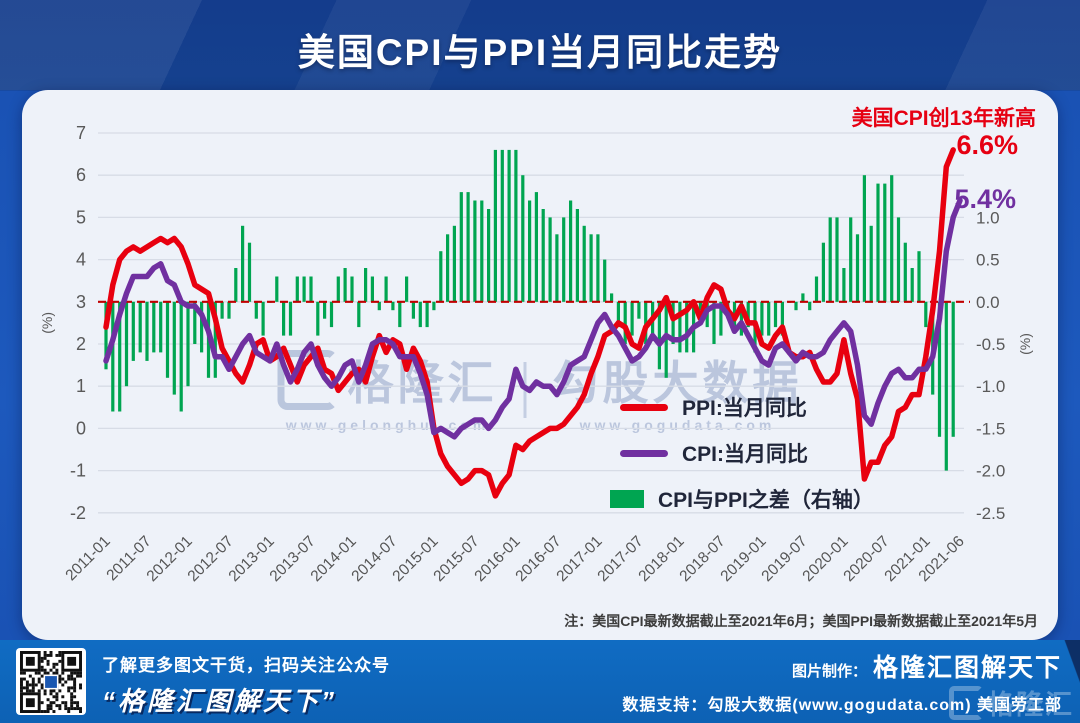 This screenshot has width=1080, height=723. I want to click on gelonghui-logo-icon, so click(966, 702).